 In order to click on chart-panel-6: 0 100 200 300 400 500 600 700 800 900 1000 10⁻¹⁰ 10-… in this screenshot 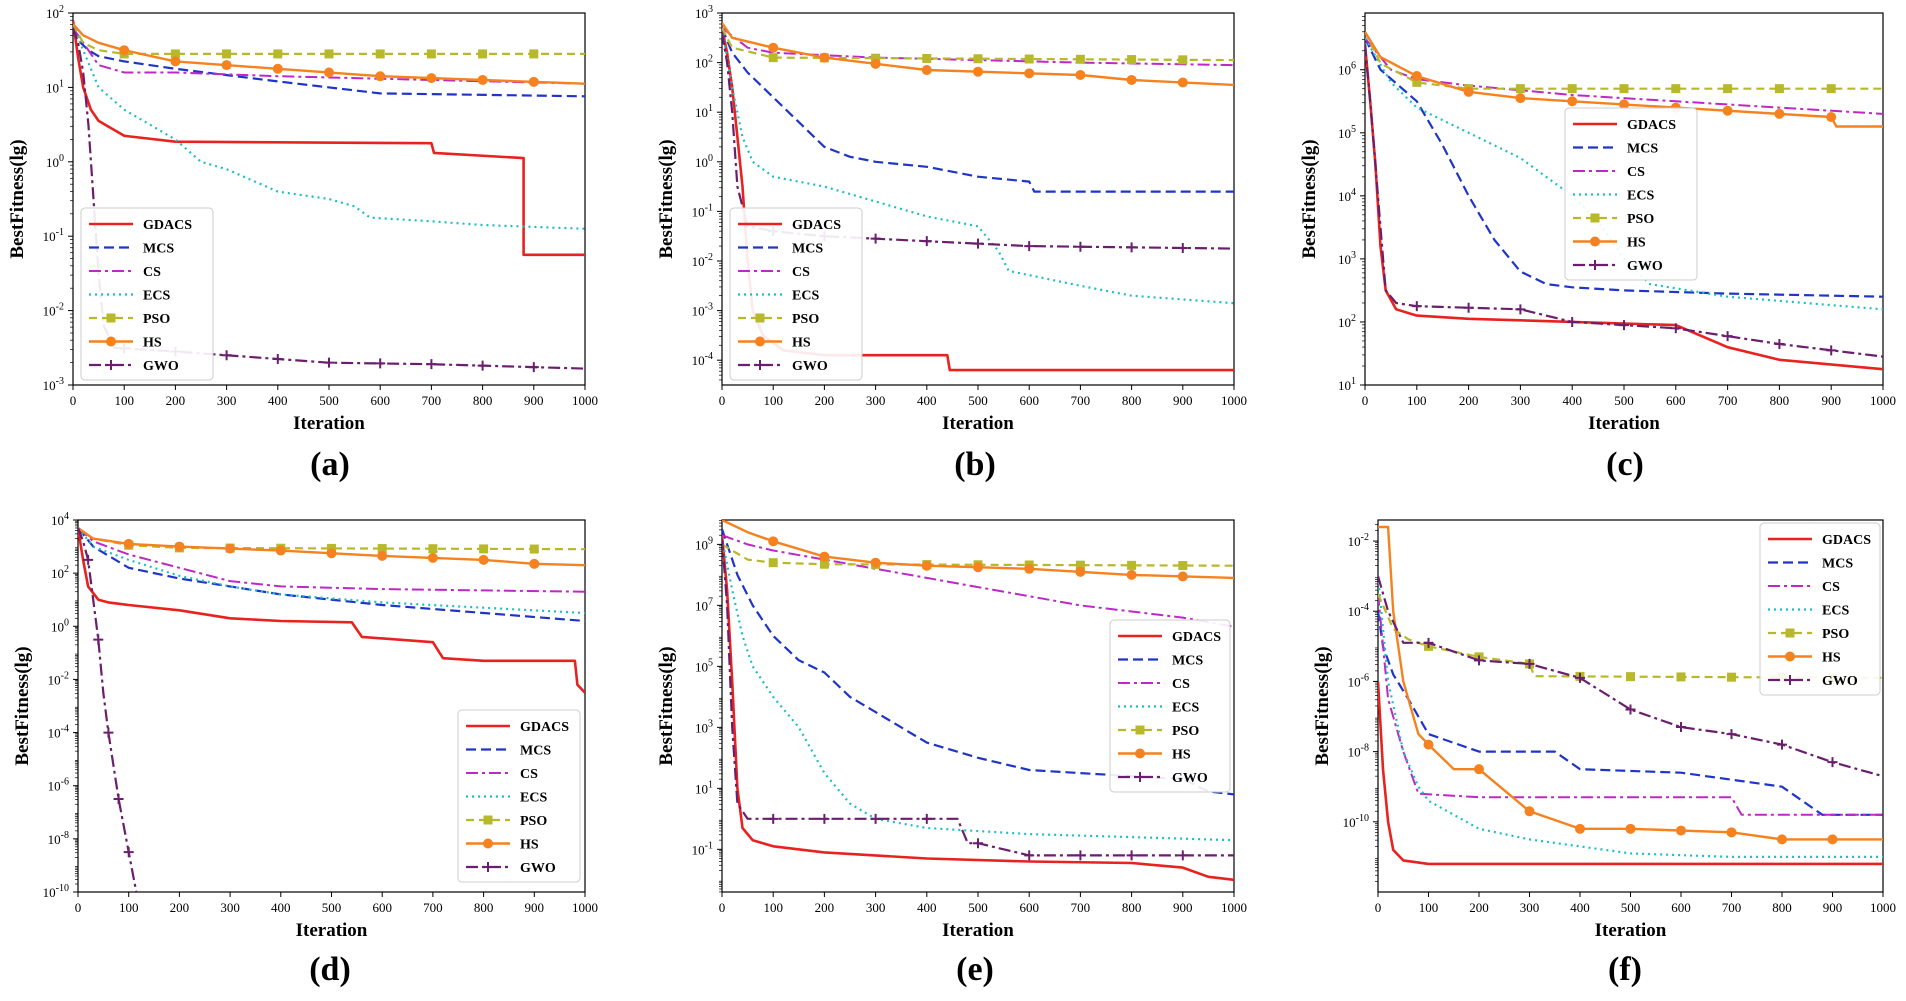, I will do `click(1604, 753)`.